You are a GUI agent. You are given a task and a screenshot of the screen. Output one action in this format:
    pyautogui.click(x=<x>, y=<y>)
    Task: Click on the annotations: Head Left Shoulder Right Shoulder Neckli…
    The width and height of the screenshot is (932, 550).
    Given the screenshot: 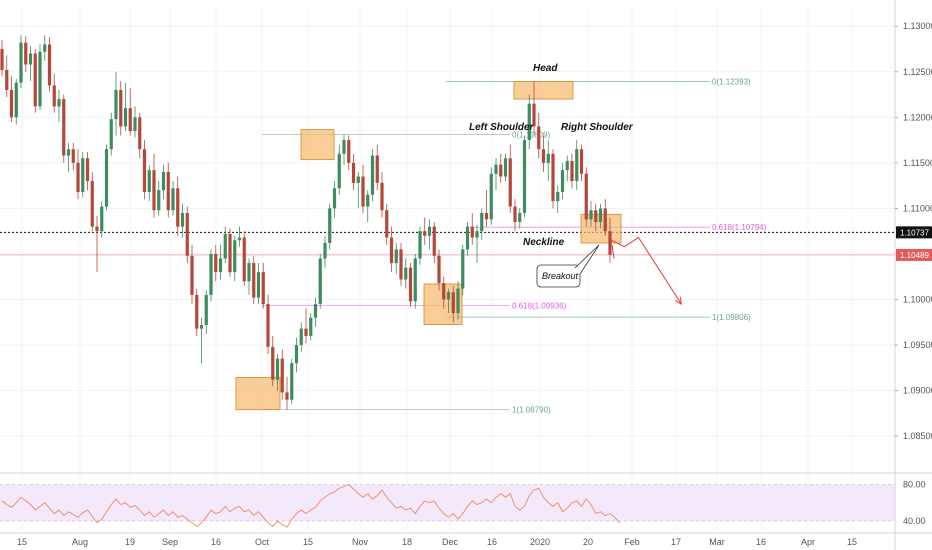 What is the action you would take?
    pyautogui.click(x=551, y=175)
    